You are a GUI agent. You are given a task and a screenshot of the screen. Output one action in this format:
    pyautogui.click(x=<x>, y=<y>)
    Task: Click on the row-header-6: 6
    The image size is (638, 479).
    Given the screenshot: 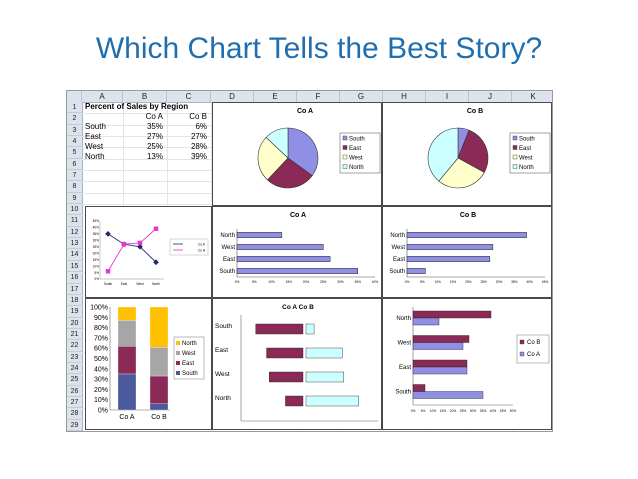 What is the action you would take?
    pyautogui.click(x=74, y=165)
    